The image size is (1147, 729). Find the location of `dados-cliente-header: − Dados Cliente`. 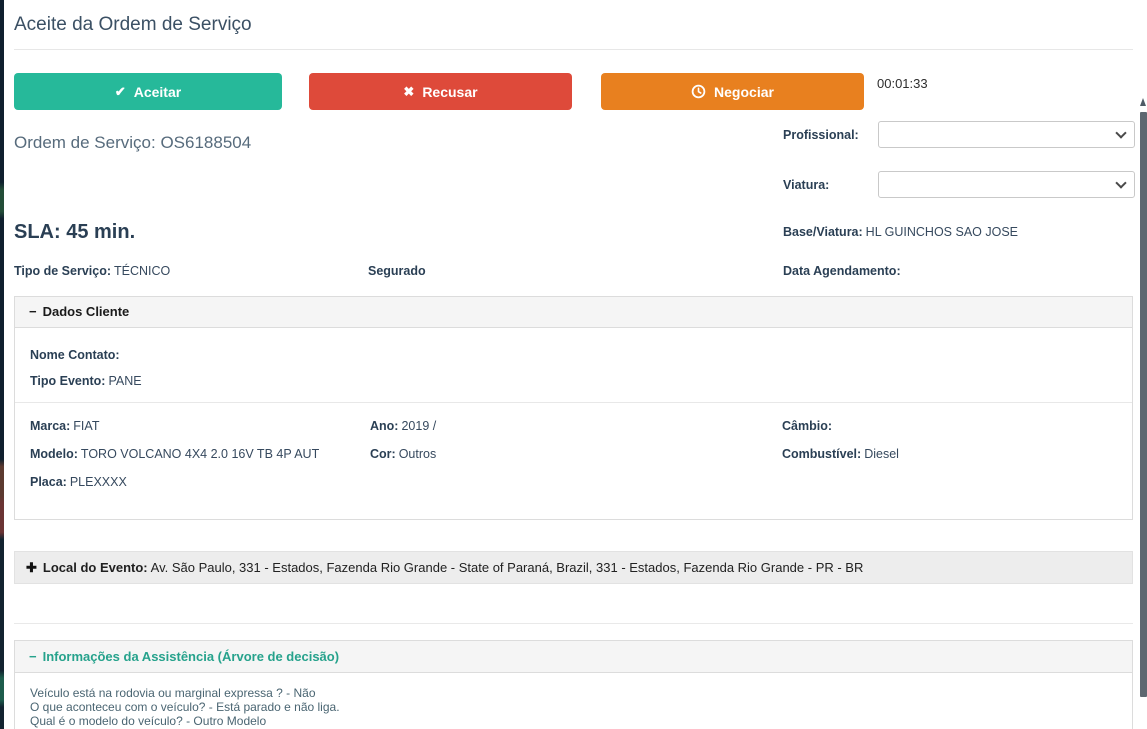

dados-cliente-header: − Dados Cliente is located at coordinates (573, 312).